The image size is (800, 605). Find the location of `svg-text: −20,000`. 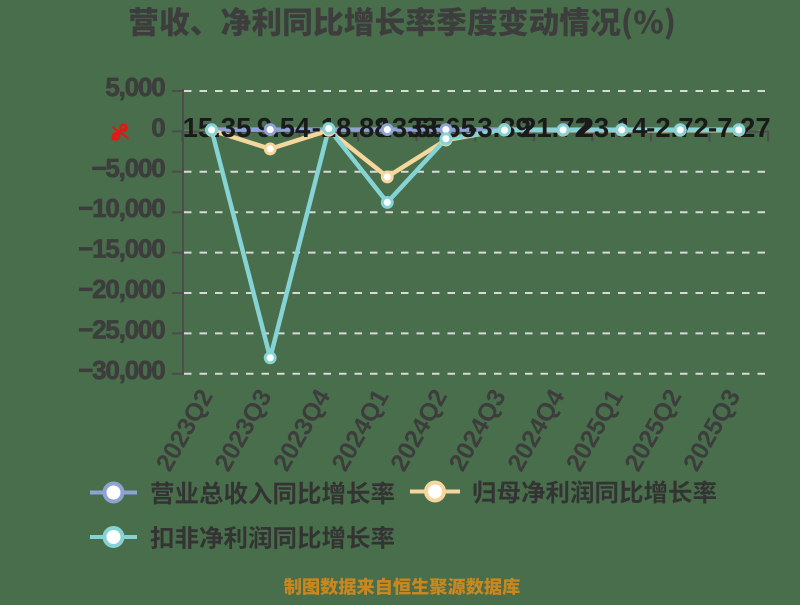

svg-text: −20,000 is located at coordinates (121, 289).